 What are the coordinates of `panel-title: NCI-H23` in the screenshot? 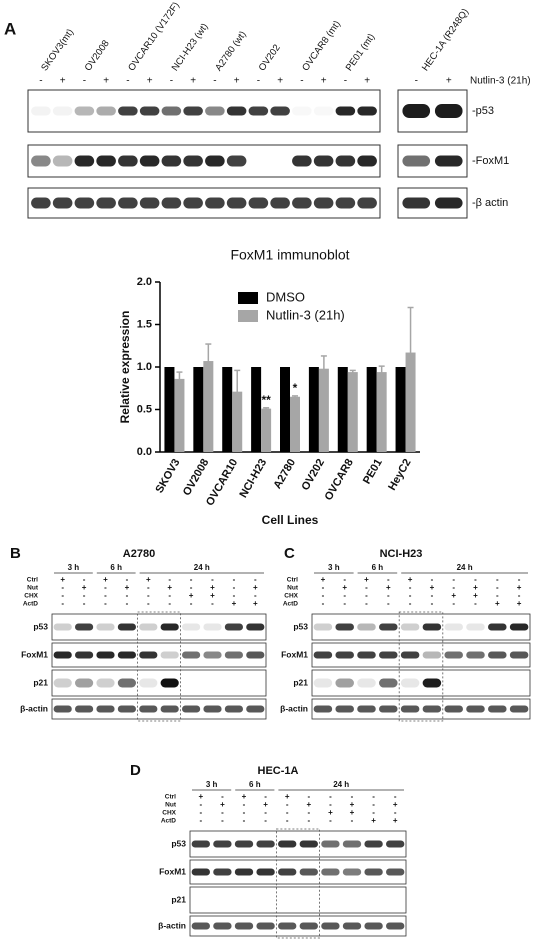 It's located at (401, 554).